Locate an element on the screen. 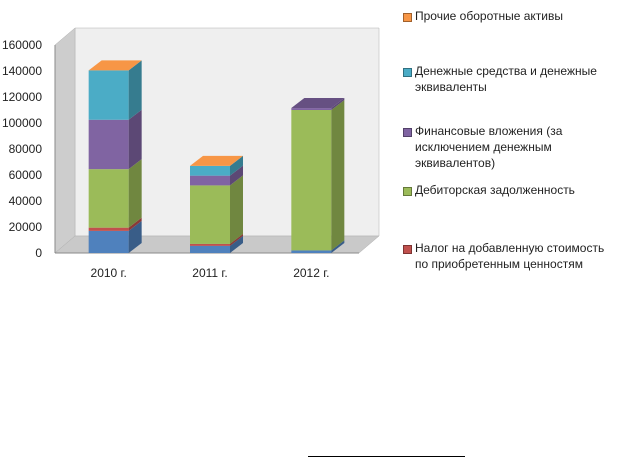 This screenshot has width=619, height=460. y-tick-label: 140000 is located at coordinates (22, 71).